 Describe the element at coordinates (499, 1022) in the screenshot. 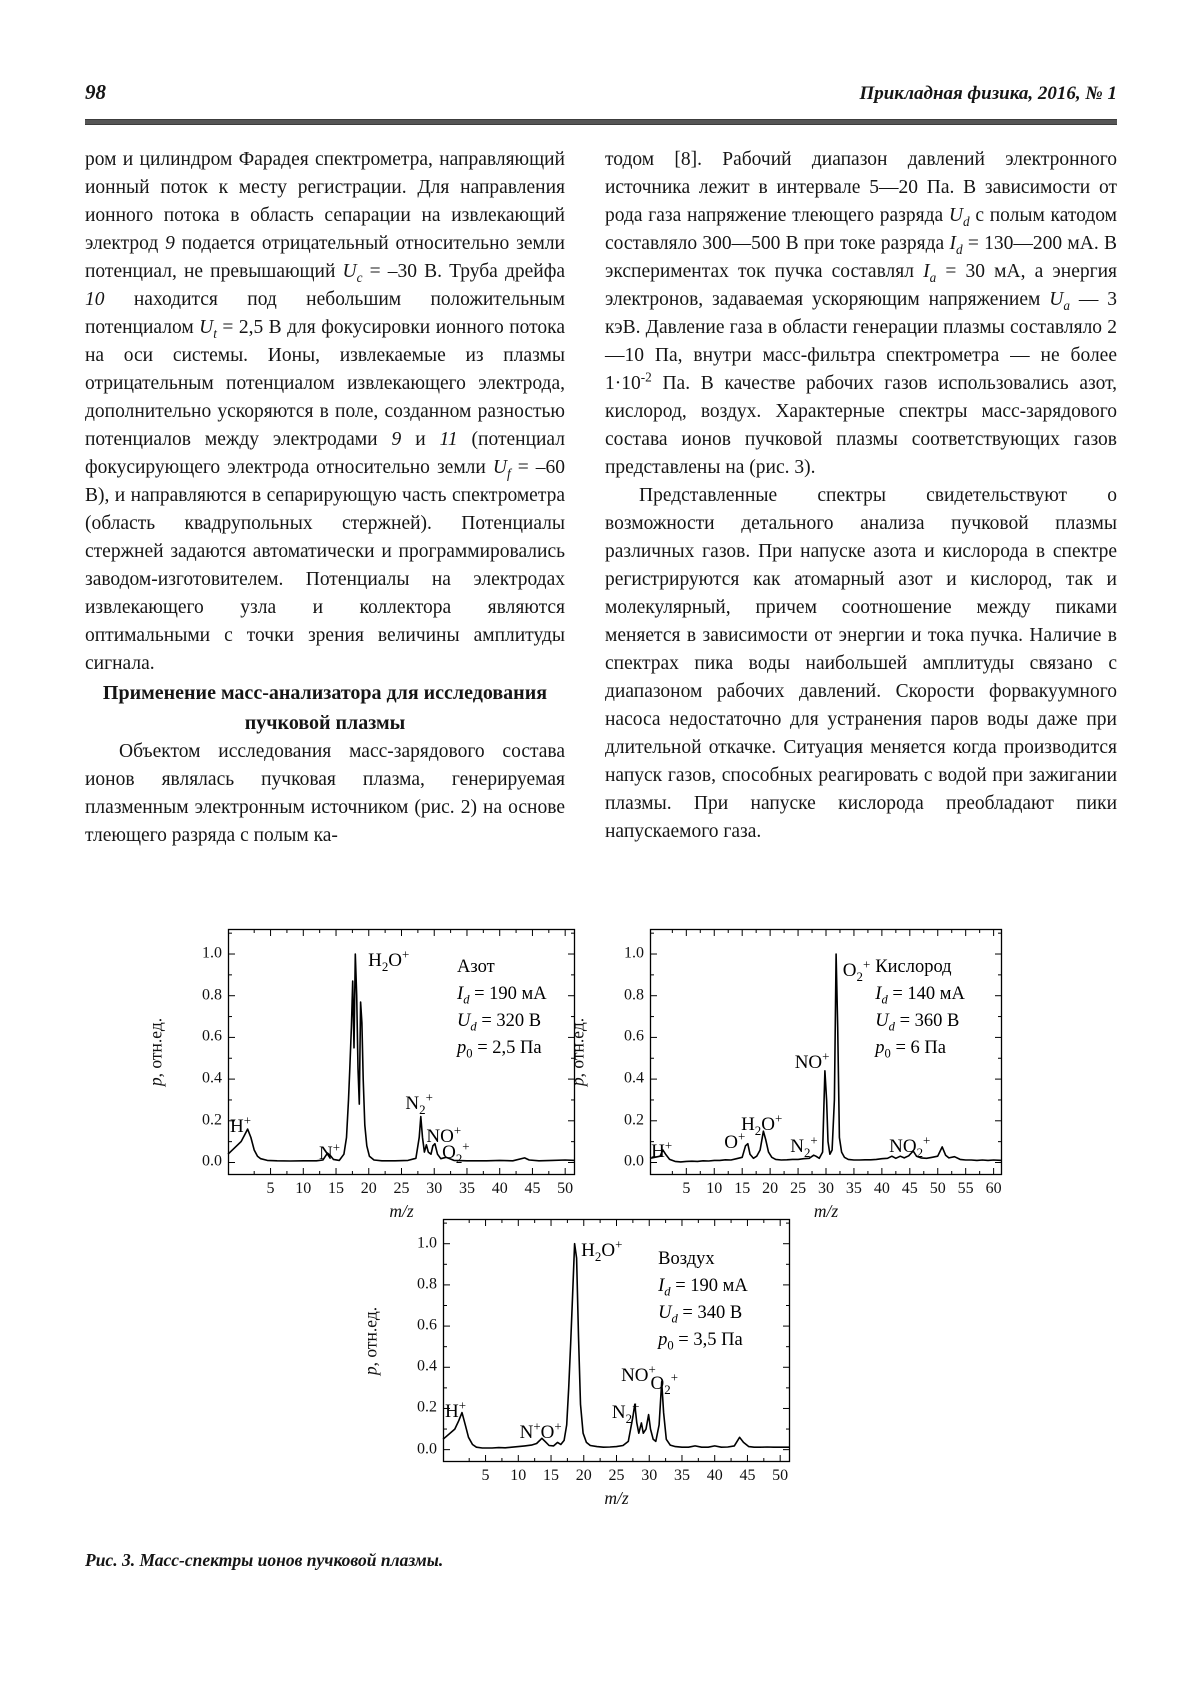

I see `legend-line: Ud = 320 В` at that location.